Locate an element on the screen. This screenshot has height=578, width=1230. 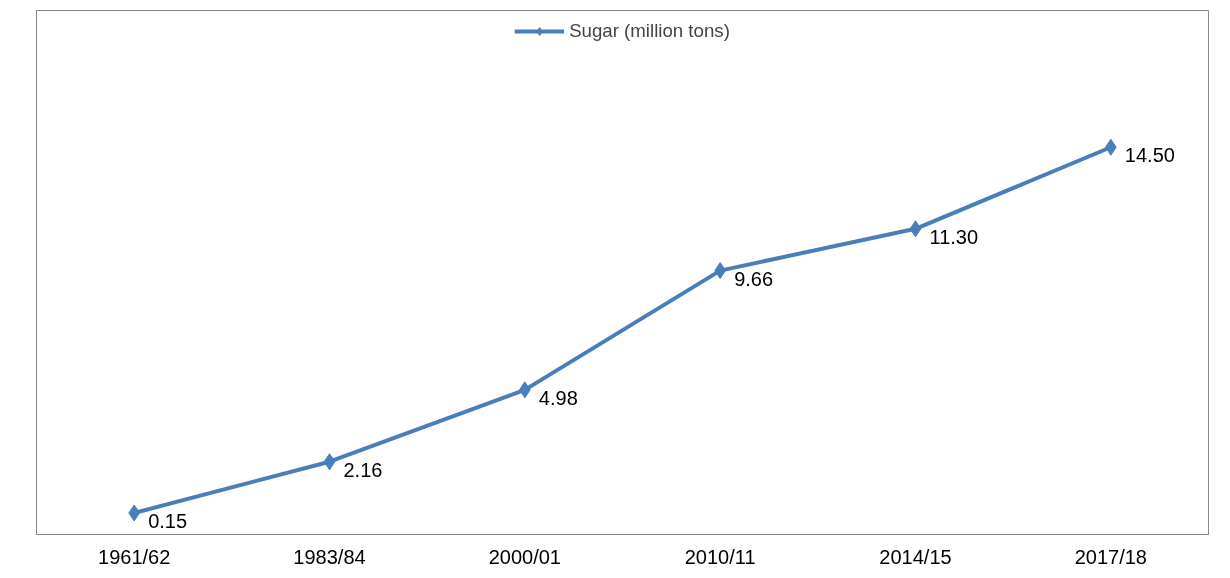
data-label: 0.15 is located at coordinates (168, 520).